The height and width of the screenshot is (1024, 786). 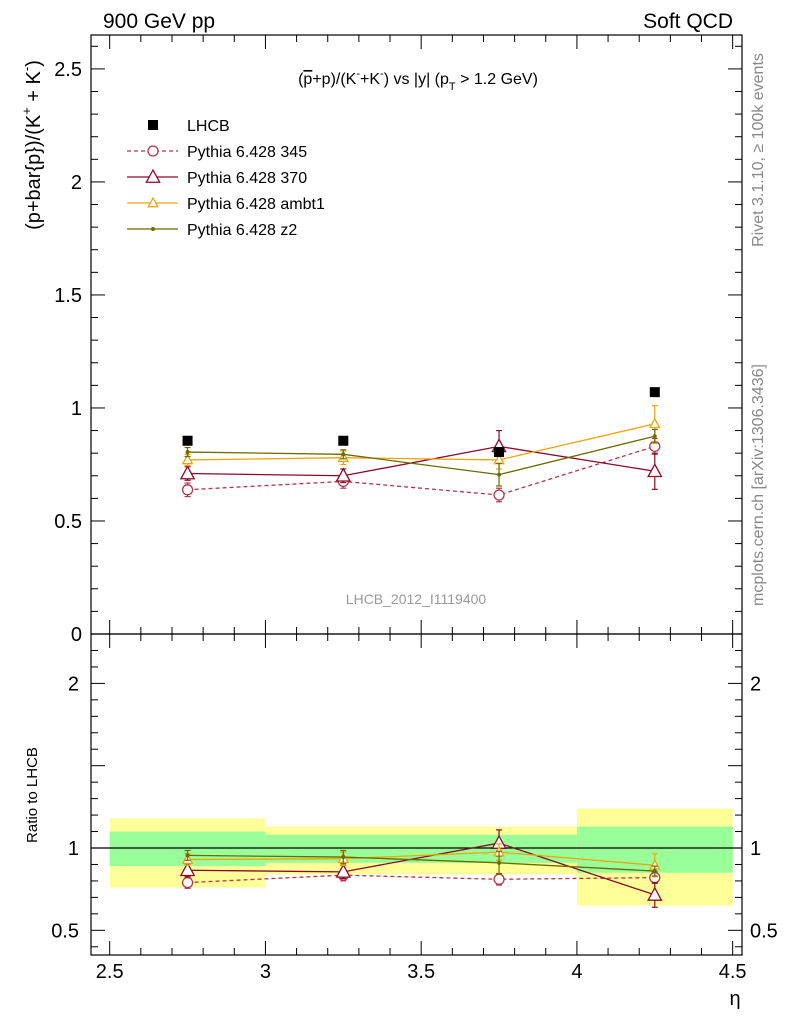 What do you see at coordinates (153, 125) in the screenshot?
I see `legend-marker-lhcb` at bounding box center [153, 125].